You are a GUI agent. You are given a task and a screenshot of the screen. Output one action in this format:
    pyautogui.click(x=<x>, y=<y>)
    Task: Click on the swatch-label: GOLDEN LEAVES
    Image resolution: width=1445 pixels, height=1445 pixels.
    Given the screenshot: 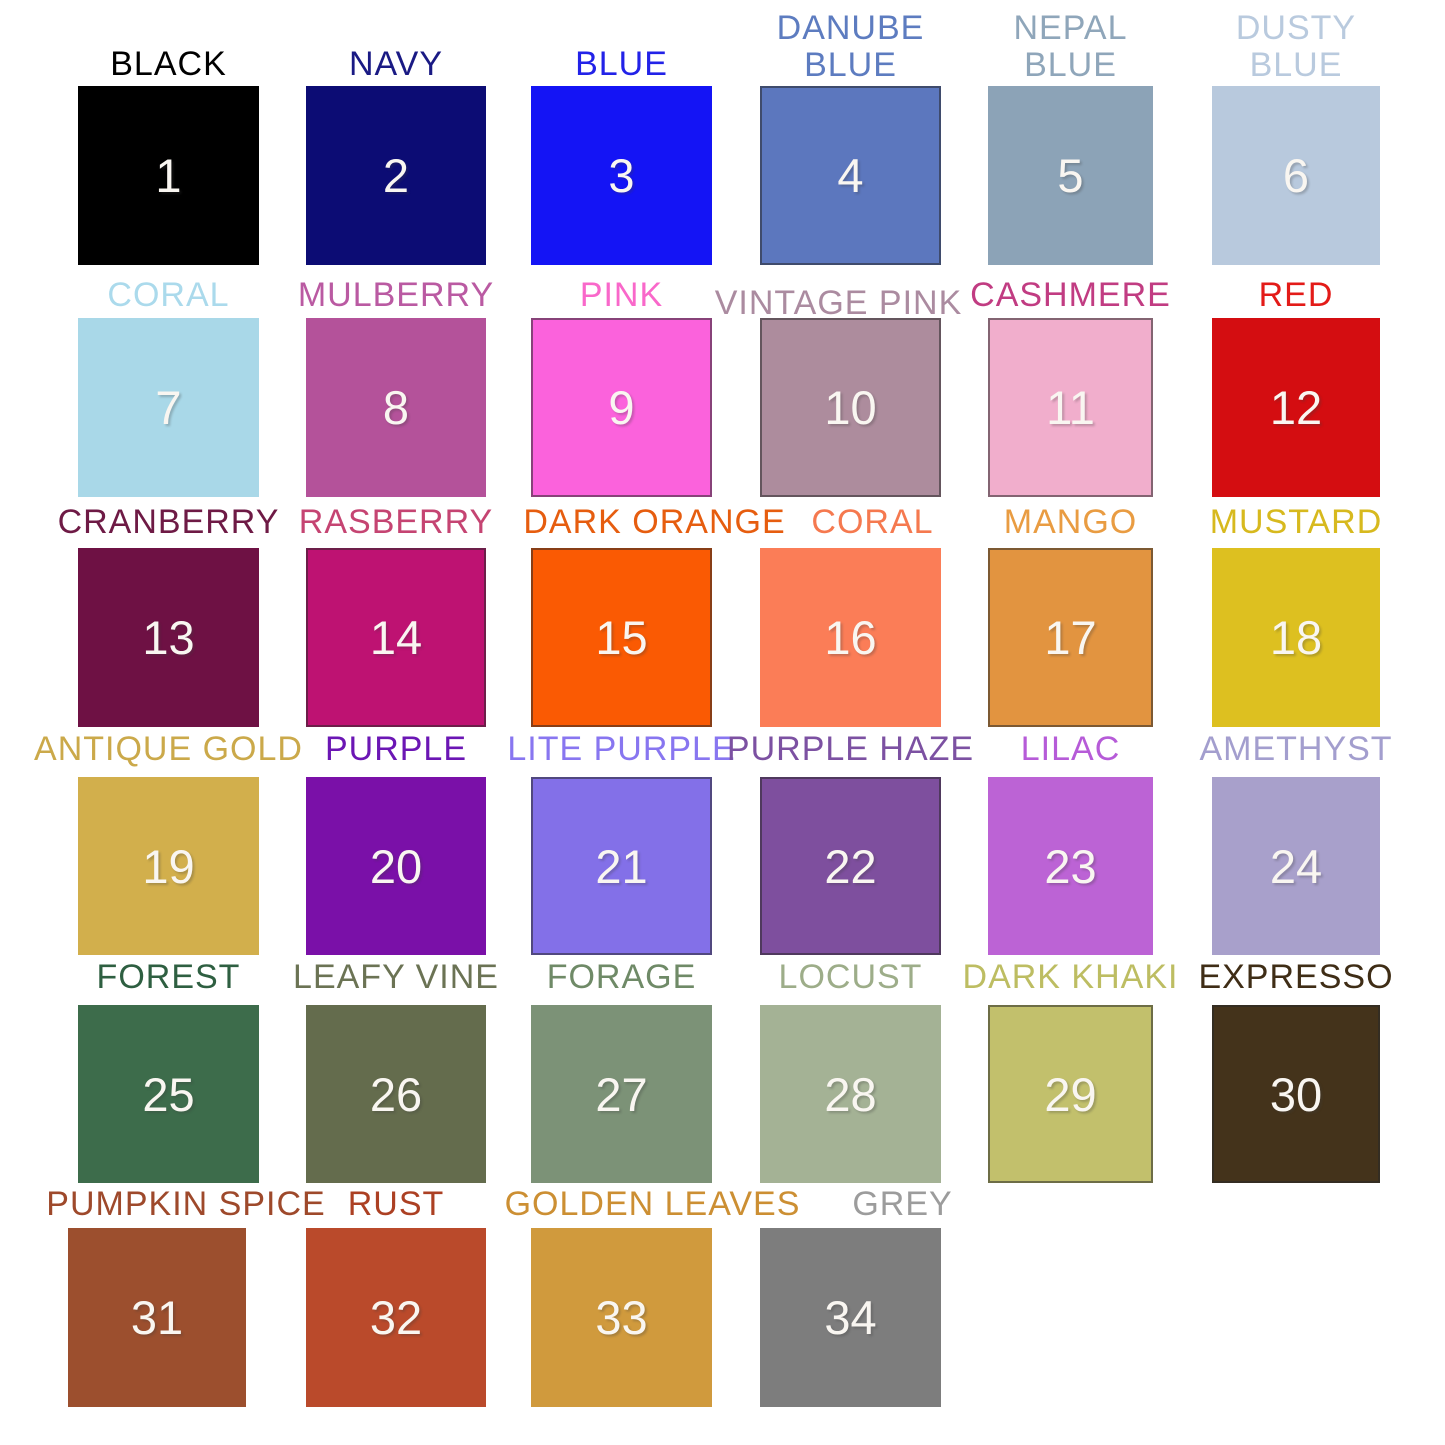 What is the action you would take?
    pyautogui.click(x=652, y=1204)
    